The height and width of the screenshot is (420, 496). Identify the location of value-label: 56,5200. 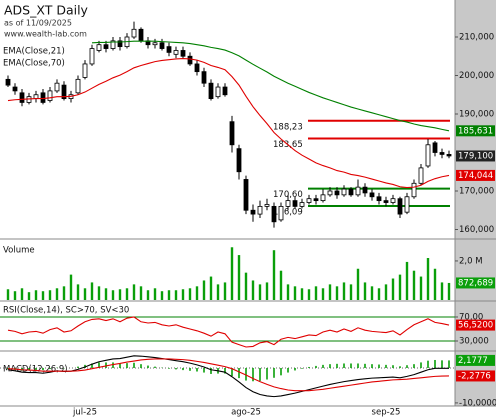
(475, 326).